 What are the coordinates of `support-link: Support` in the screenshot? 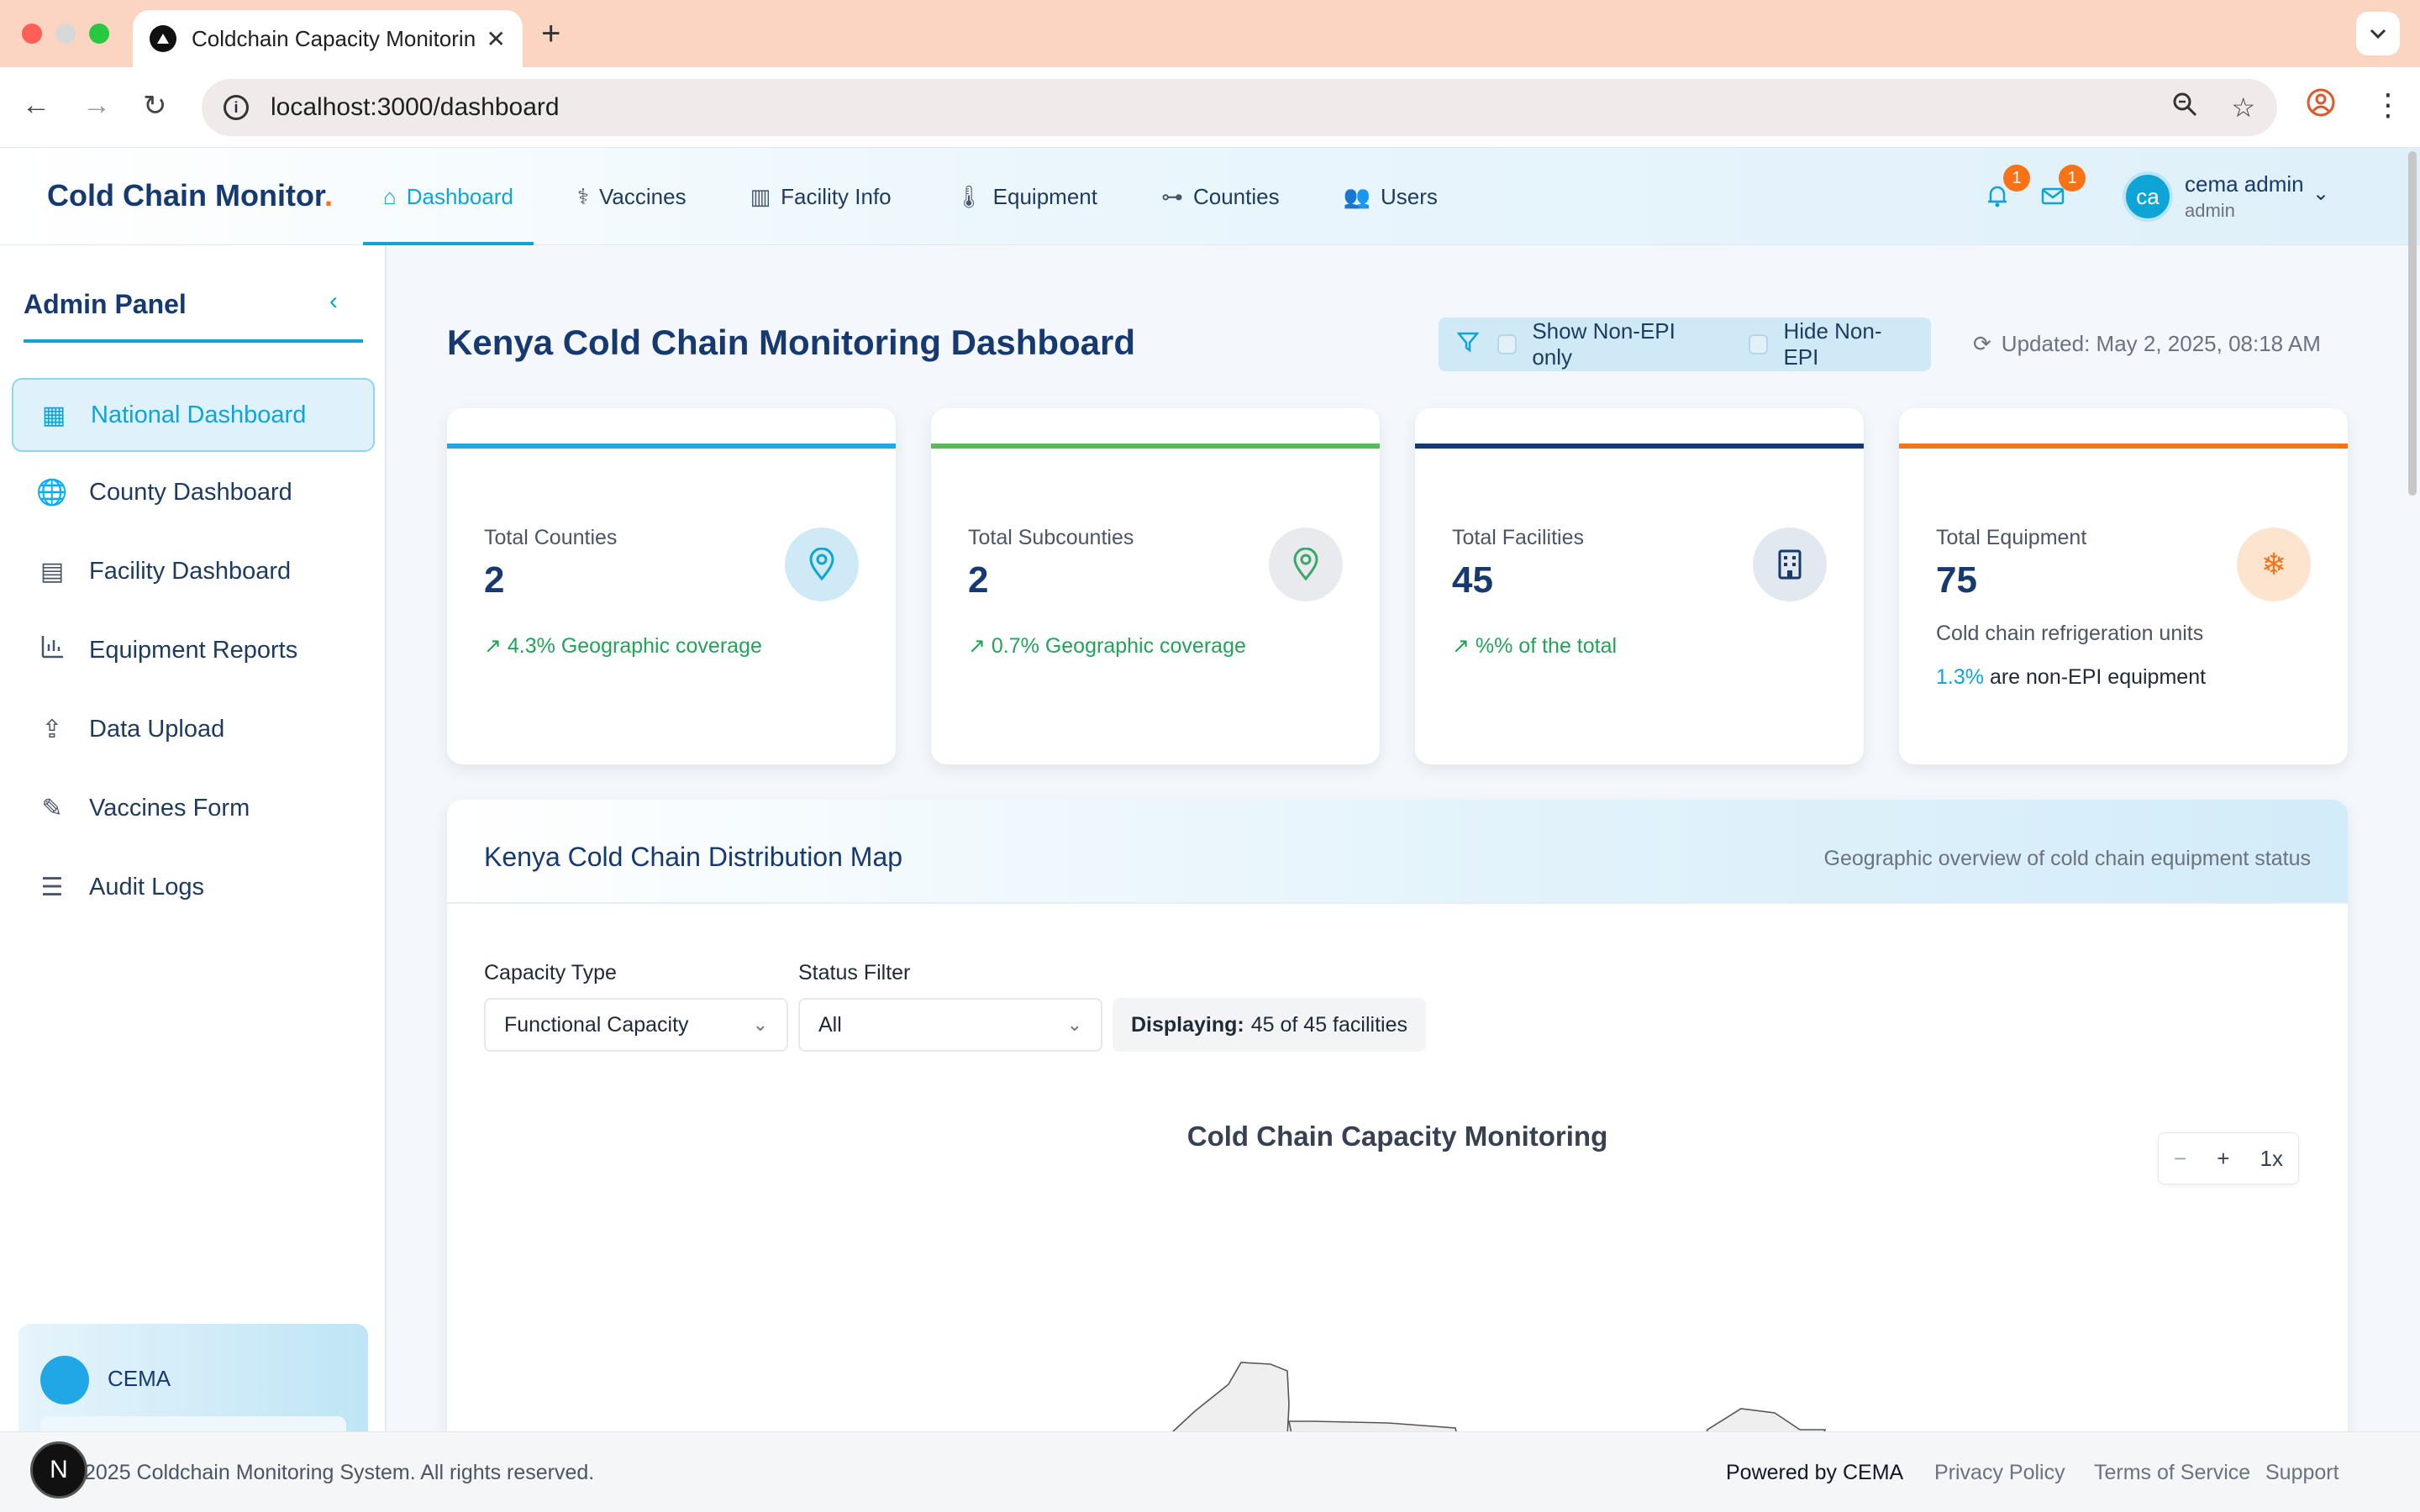 It's located at (2302, 1472).